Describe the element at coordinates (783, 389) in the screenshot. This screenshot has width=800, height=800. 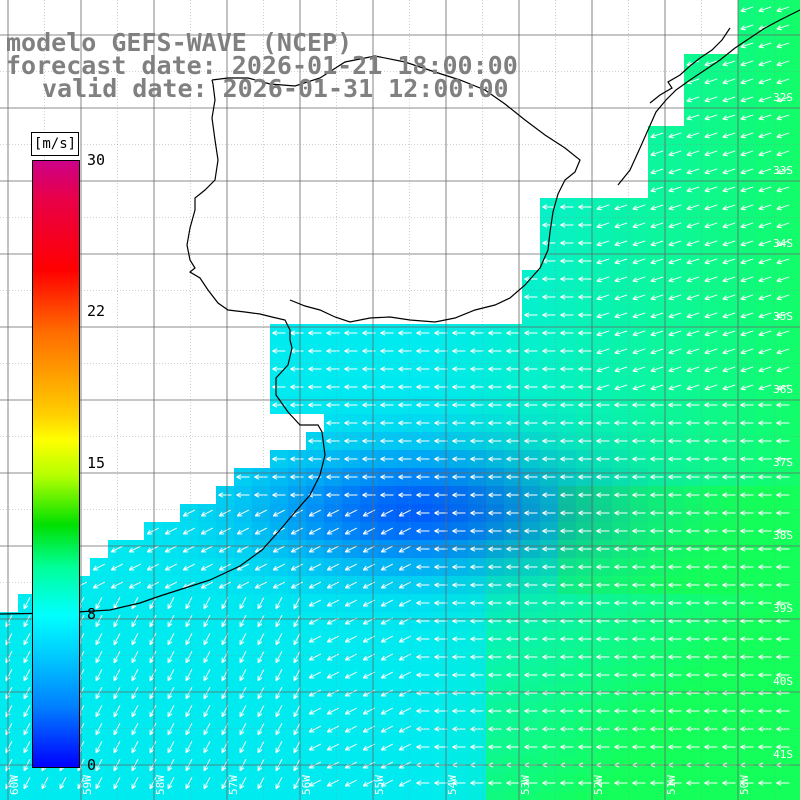
I see `lat-label: 36S` at that location.